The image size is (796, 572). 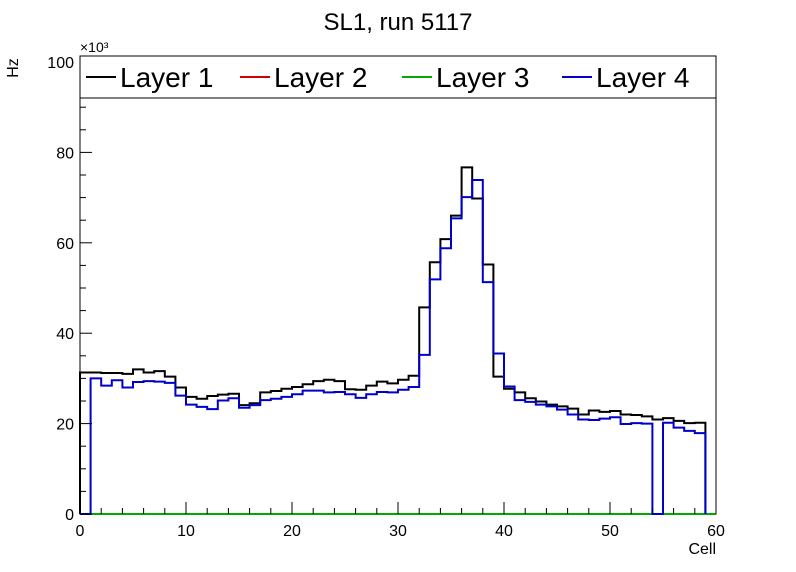 What do you see at coordinates (65, 334) in the screenshot?
I see `y-tick-label: 40` at bounding box center [65, 334].